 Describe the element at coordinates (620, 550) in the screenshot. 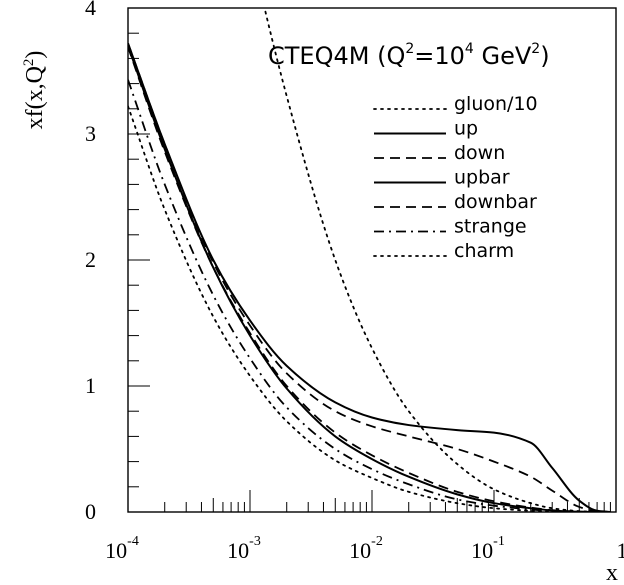

I see `x-tick-label: 1` at that location.